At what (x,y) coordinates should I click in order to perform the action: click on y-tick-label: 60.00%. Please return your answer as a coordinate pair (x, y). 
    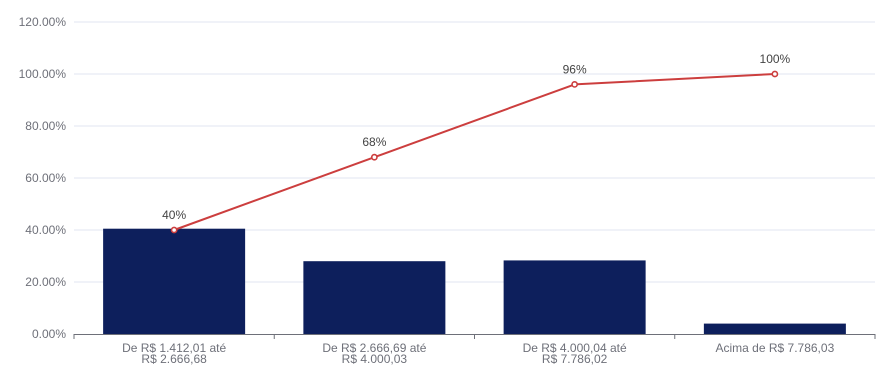
    Looking at the image, I should click on (45, 178).